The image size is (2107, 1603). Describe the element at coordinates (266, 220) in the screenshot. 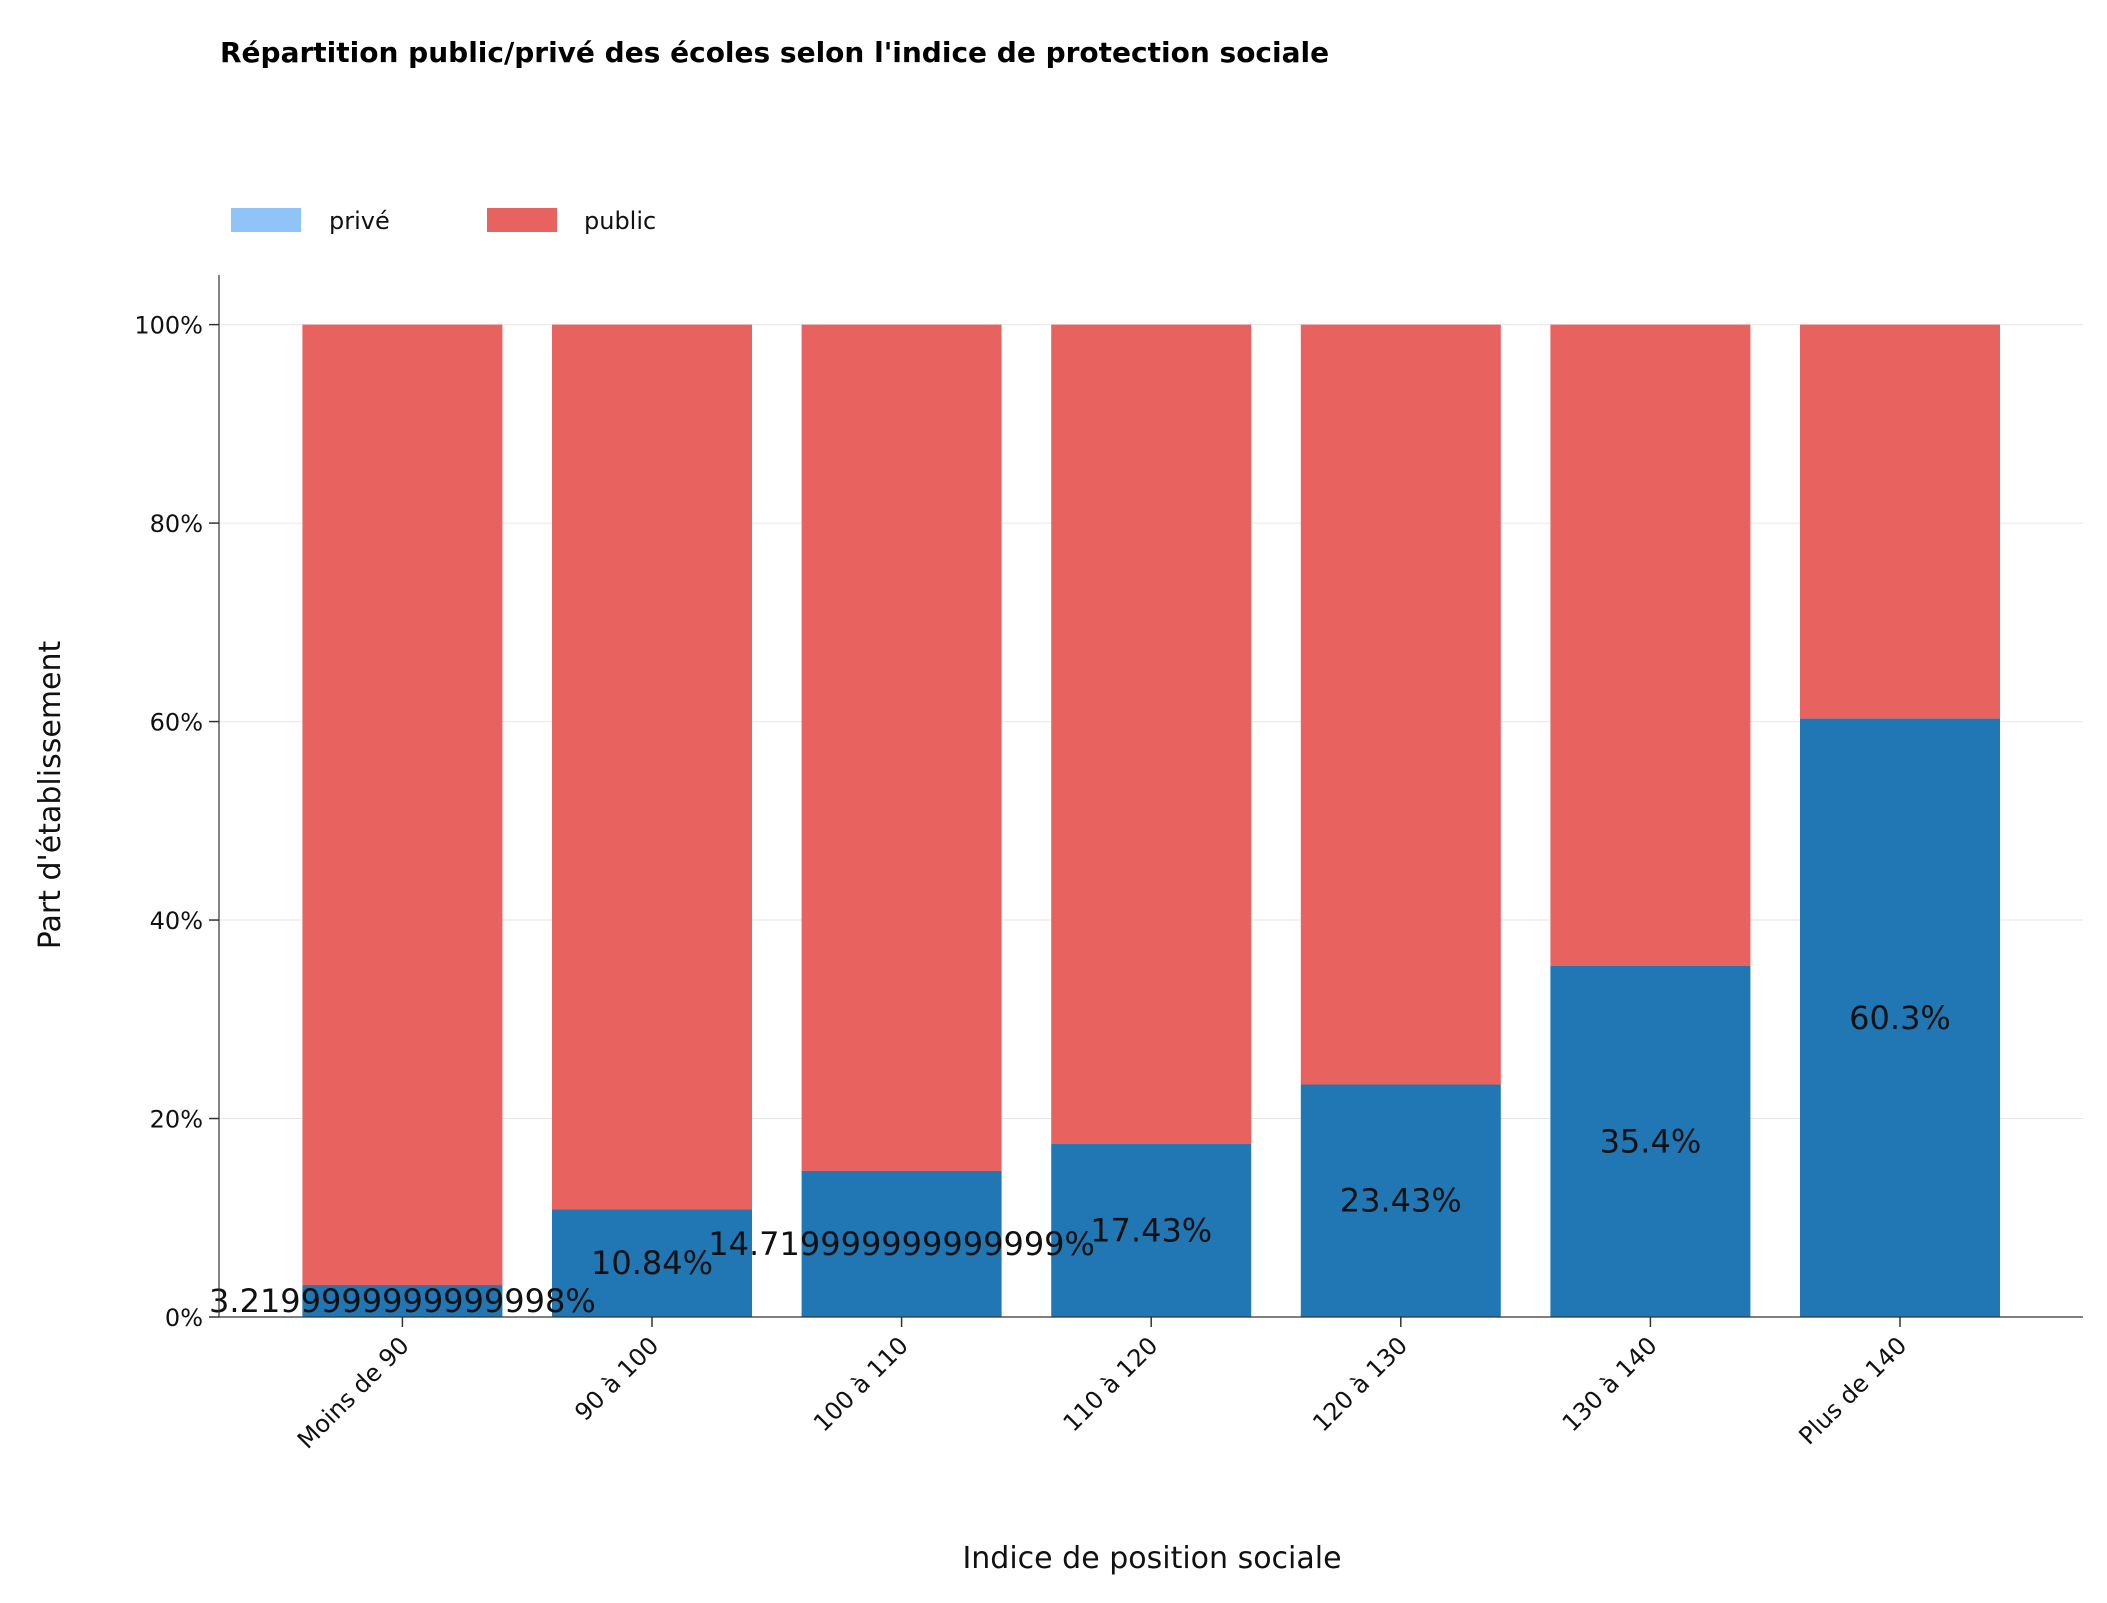

I see `legend-swatch-privé` at that location.